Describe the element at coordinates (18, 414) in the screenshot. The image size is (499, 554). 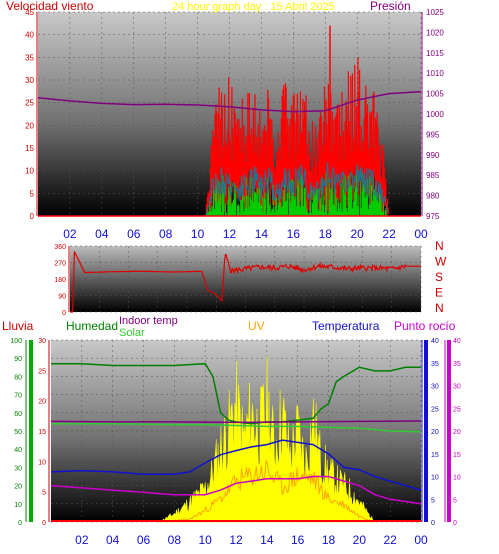
I see `rain-tick-label: 60` at that location.